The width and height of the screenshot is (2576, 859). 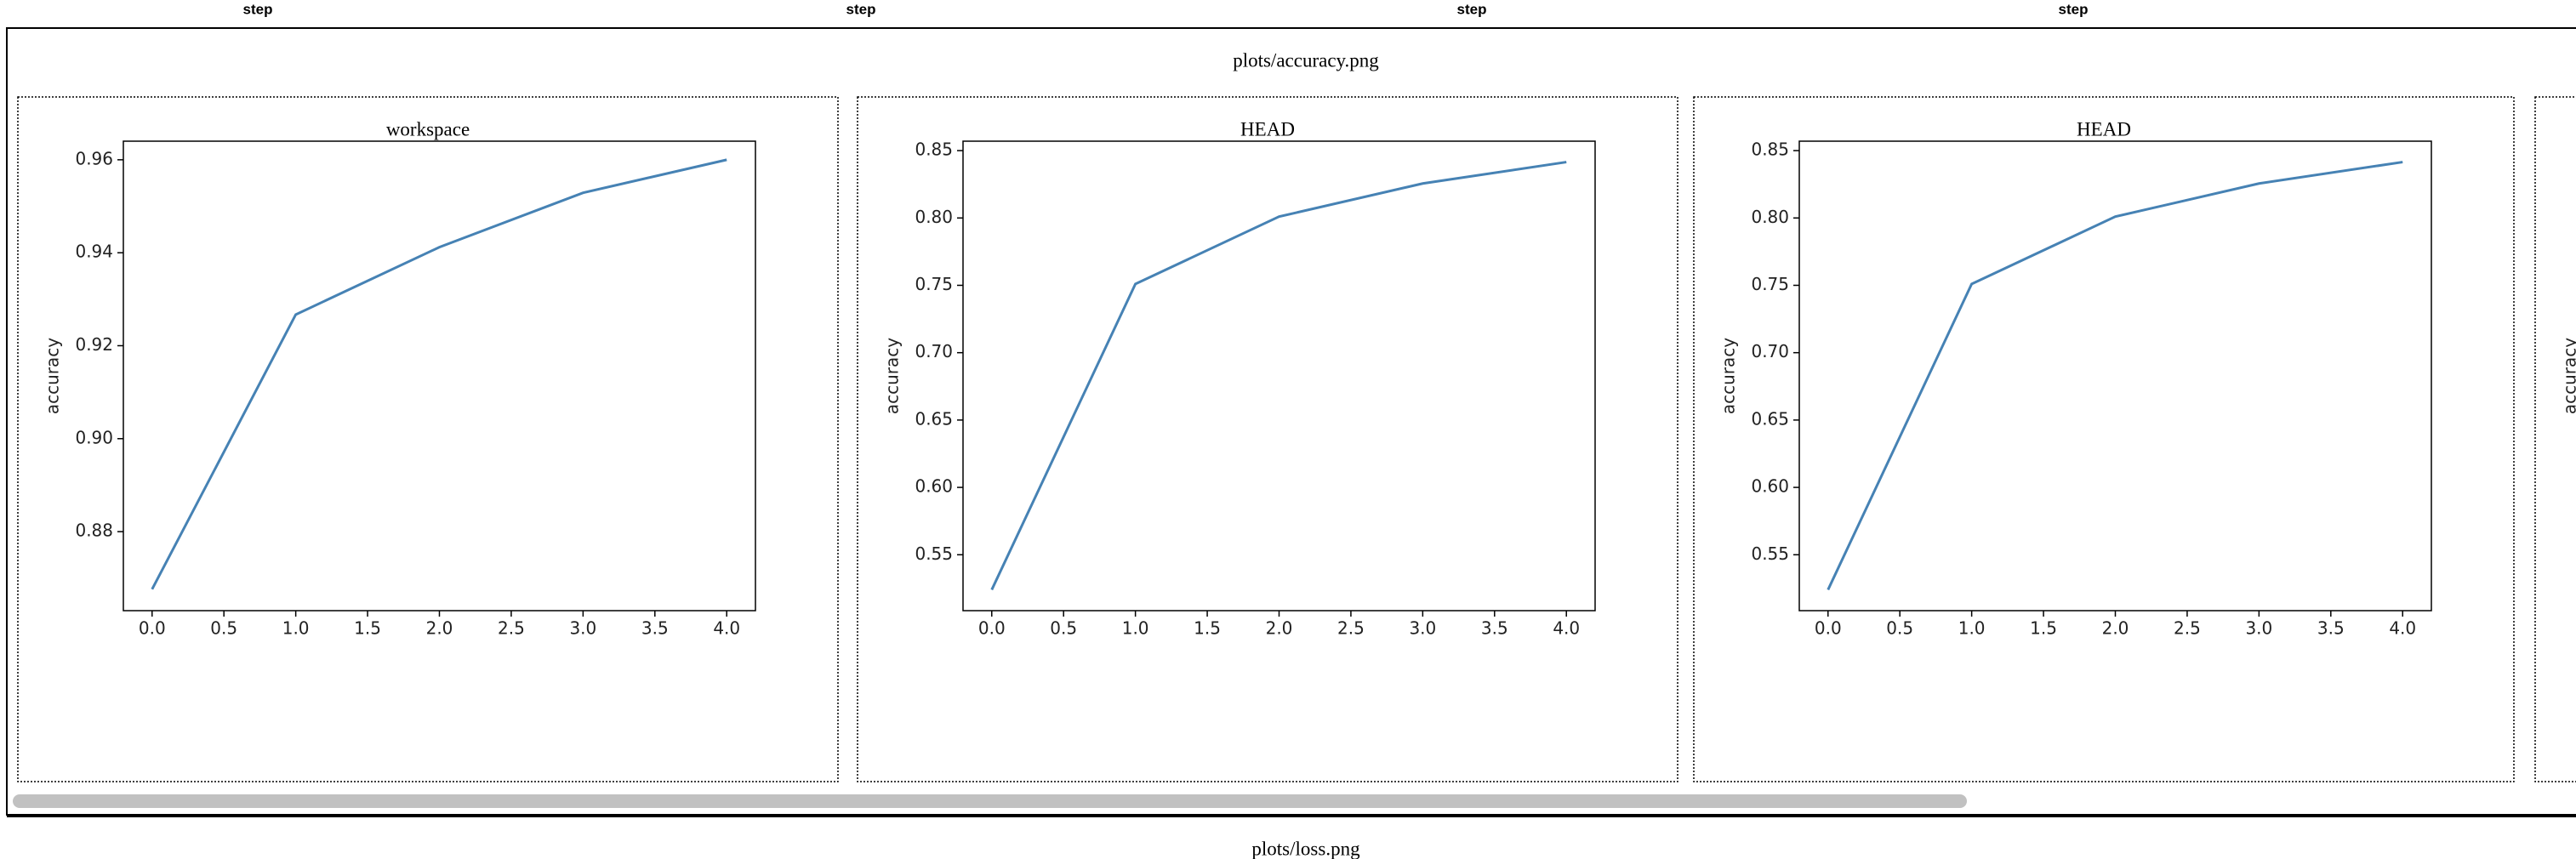 What do you see at coordinates (94, 158) in the screenshot?
I see `y-tick-label: 0.96` at bounding box center [94, 158].